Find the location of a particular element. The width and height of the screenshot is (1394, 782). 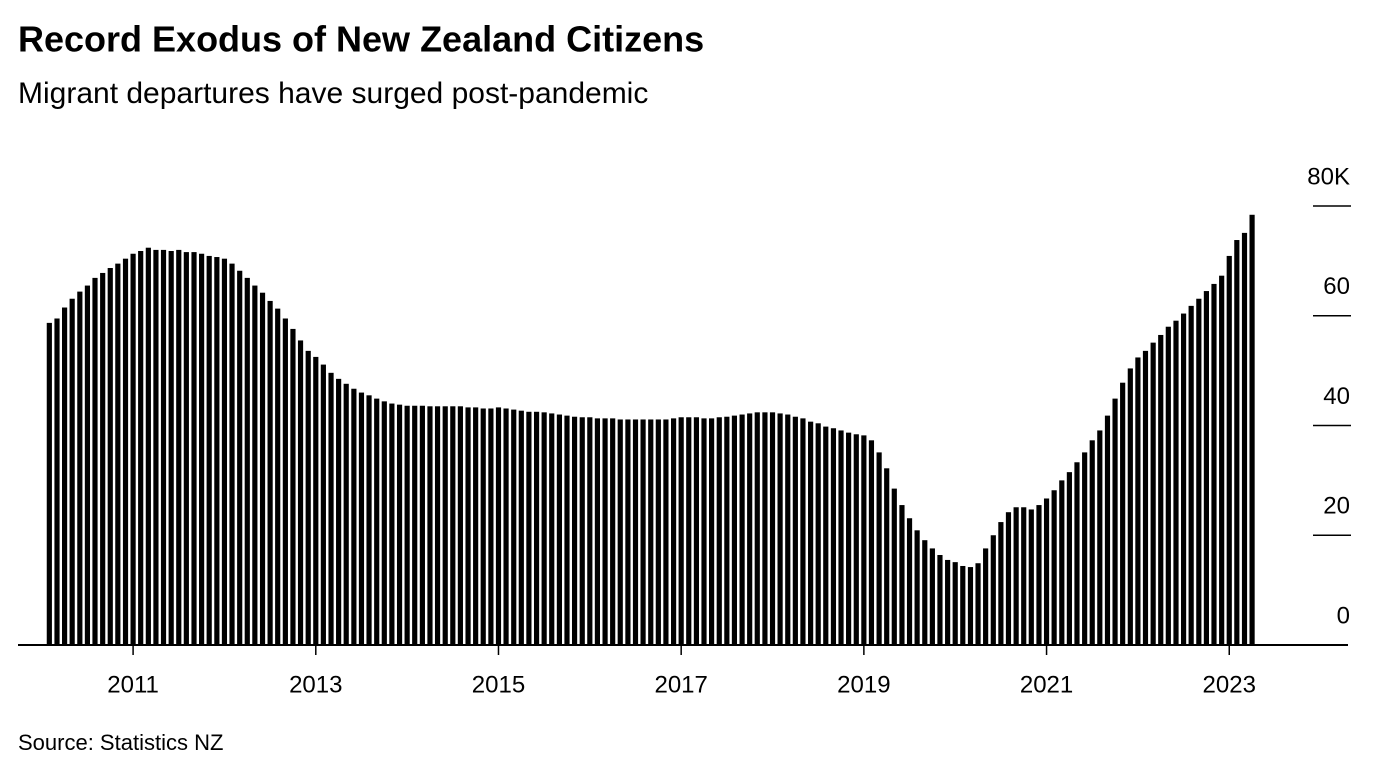

x-tick-label: 2013 is located at coordinates (315, 684).